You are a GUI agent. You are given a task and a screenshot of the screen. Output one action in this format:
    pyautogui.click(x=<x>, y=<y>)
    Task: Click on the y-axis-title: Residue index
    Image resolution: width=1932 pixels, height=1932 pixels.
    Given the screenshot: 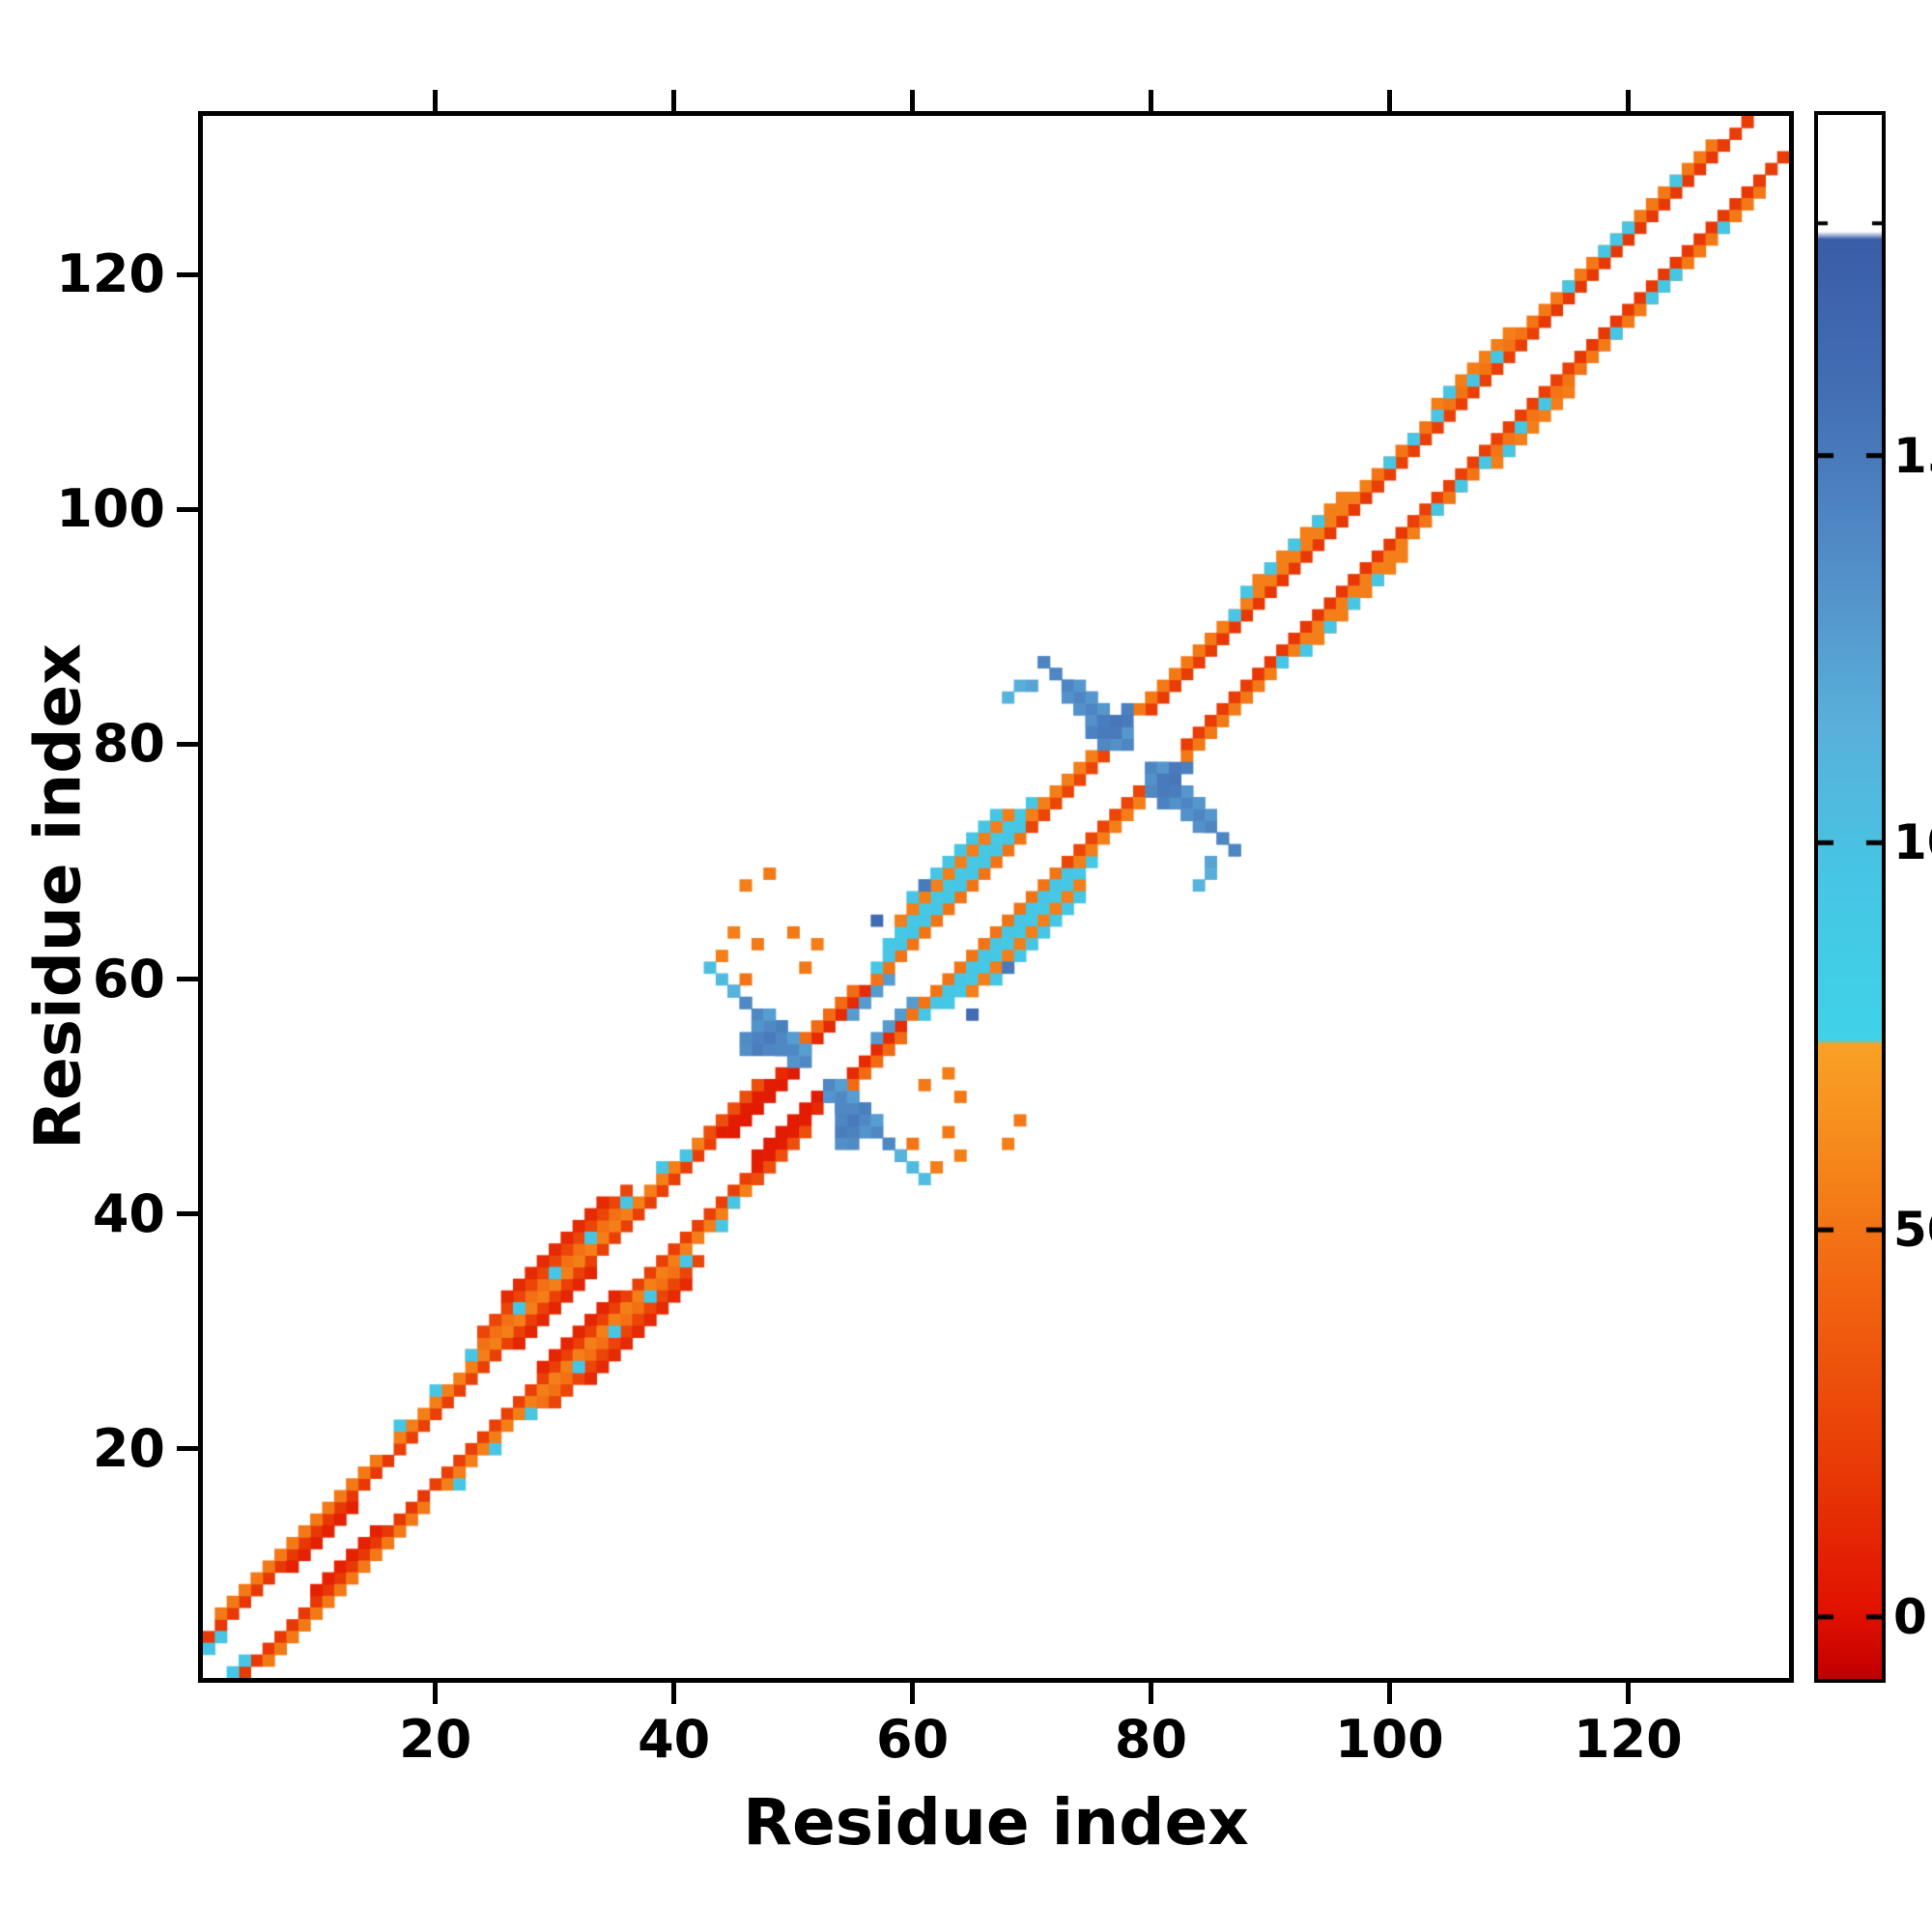 What is the action you would take?
    pyautogui.click(x=58, y=896)
    